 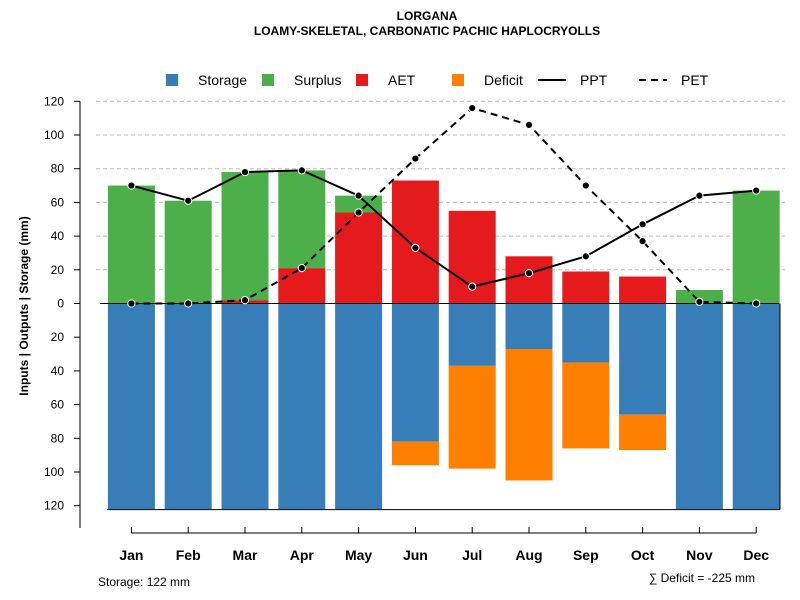 What do you see at coordinates (188, 406) in the screenshot?
I see `bar-storage-feb` at bounding box center [188, 406].